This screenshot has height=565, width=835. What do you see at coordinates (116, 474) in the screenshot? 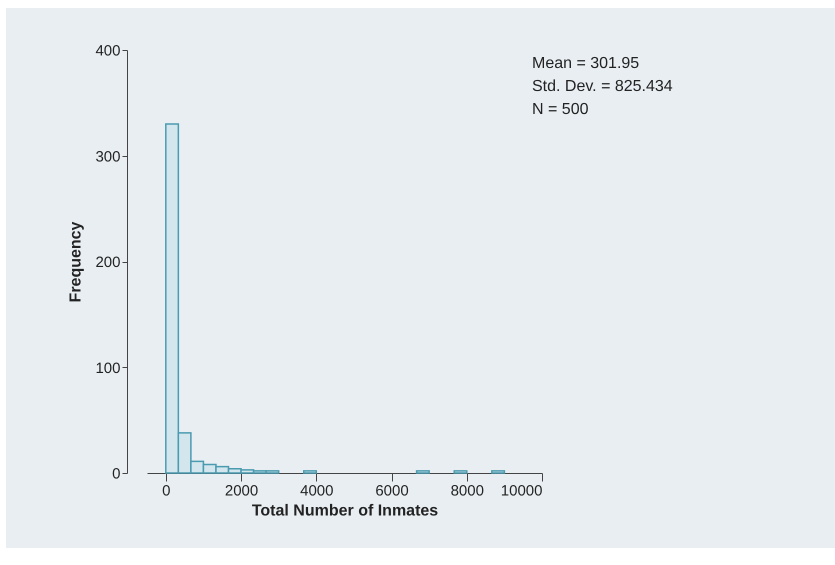
I see `y-tick-label: 0` at bounding box center [116, 474].